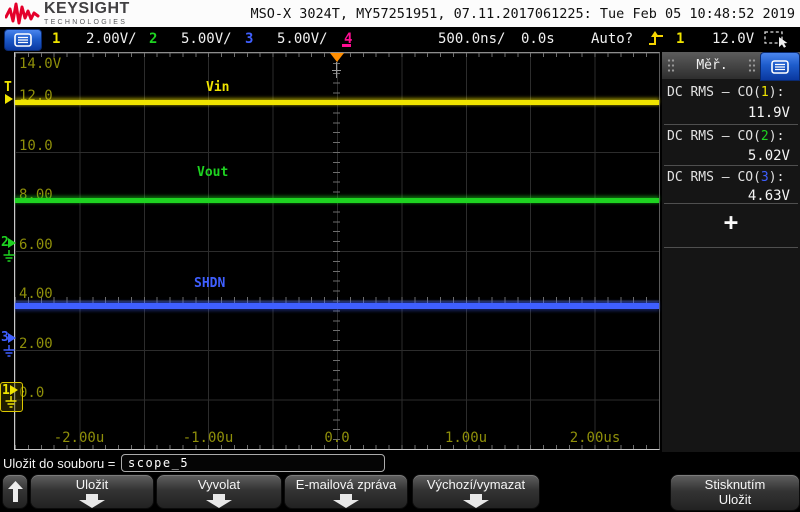 The height and width of the screenshot is (512, 800). Describe the element at coordinates (735, 492) in the screenshot. I see `press-to-save-softkey: Stisknutím Uložit` at that location.